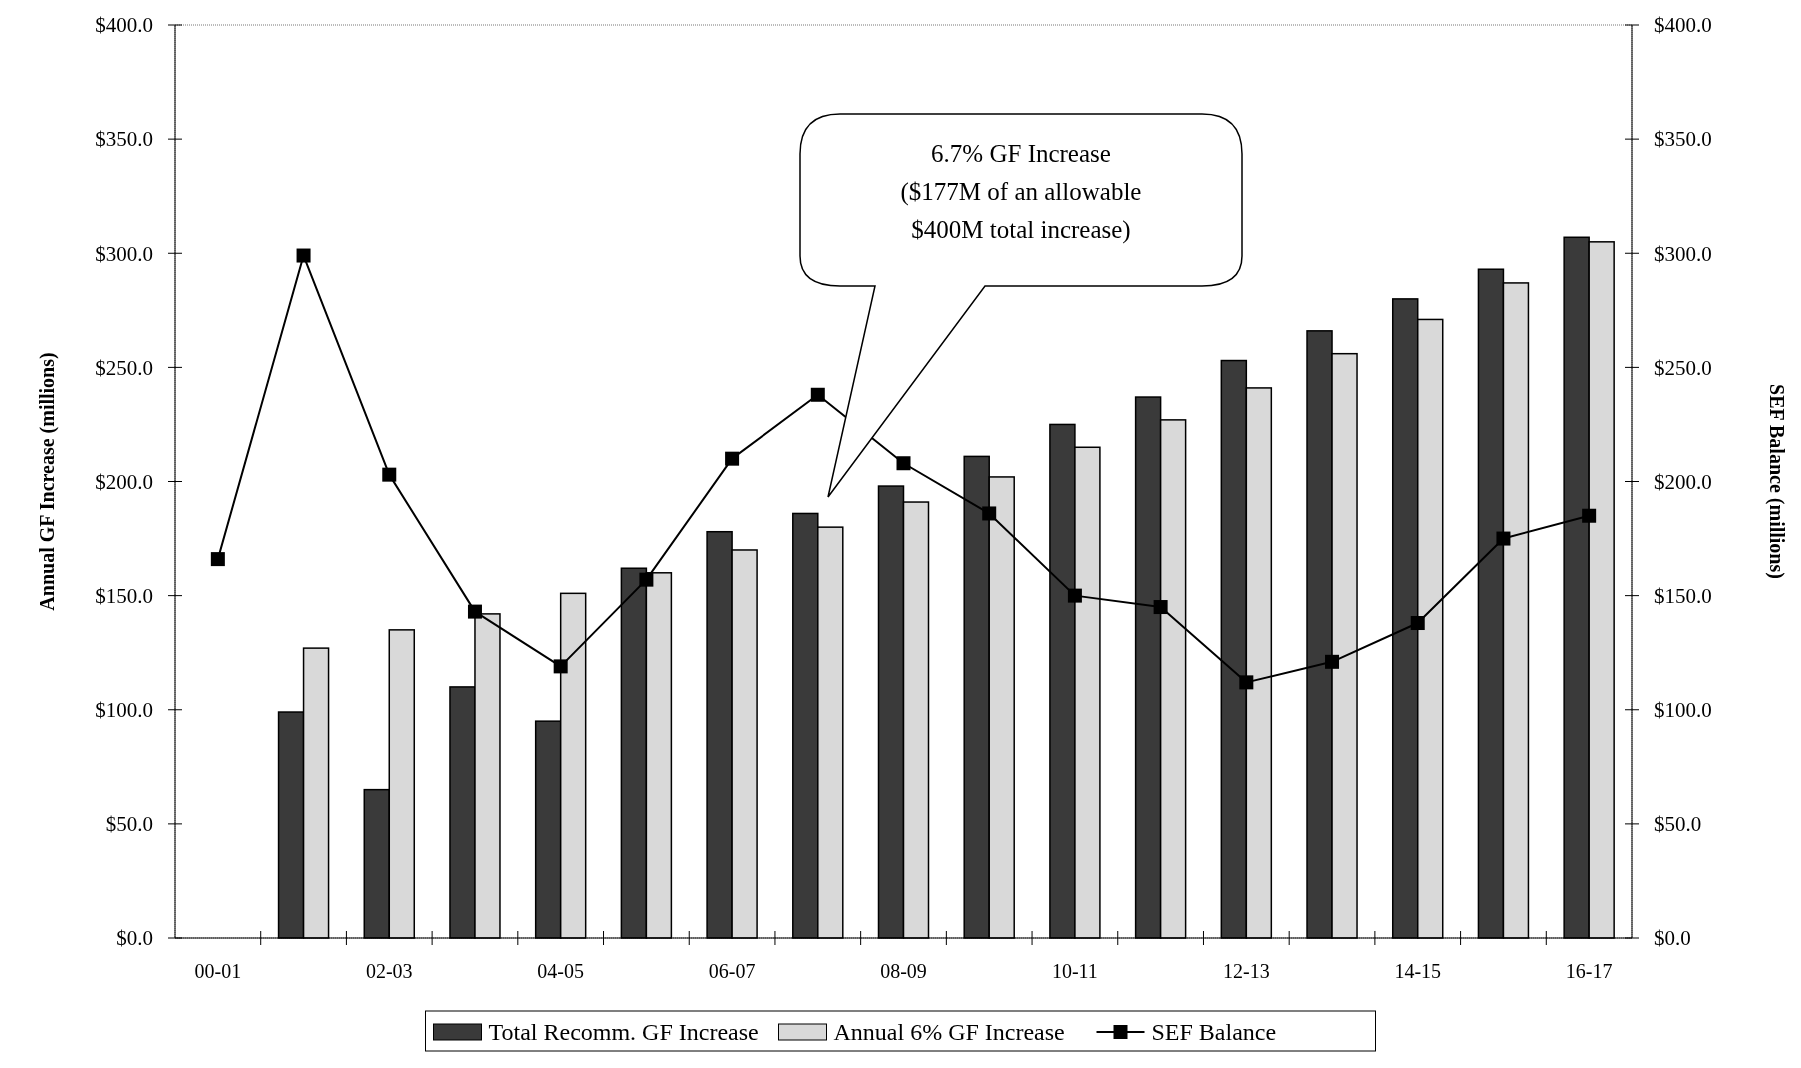 The height and width of the screenshot is (1068, 1801). What do you see at coordinates (1683, 595) in the screenshot?
I see `y2-tick-label: $150.0` at bounding box center [1683, 595].